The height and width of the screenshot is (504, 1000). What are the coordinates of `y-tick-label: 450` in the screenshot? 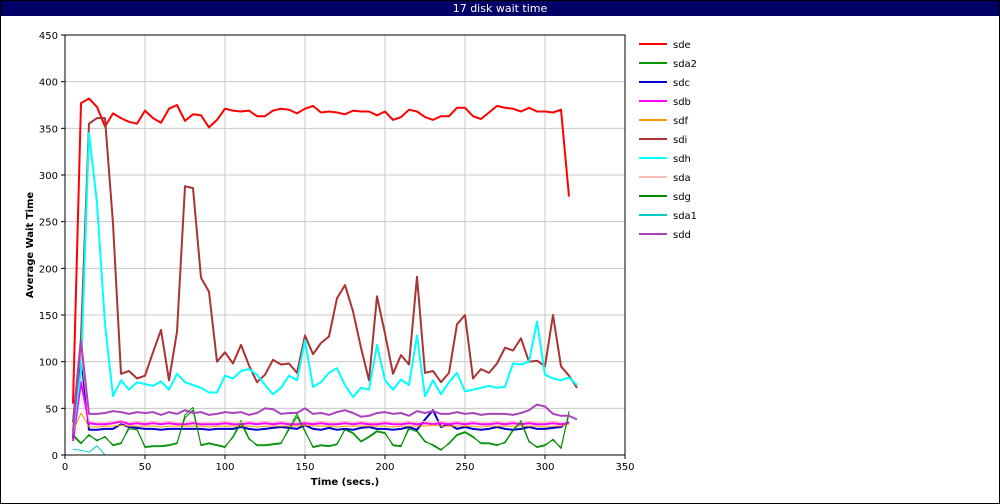 It's located at (48, 36).